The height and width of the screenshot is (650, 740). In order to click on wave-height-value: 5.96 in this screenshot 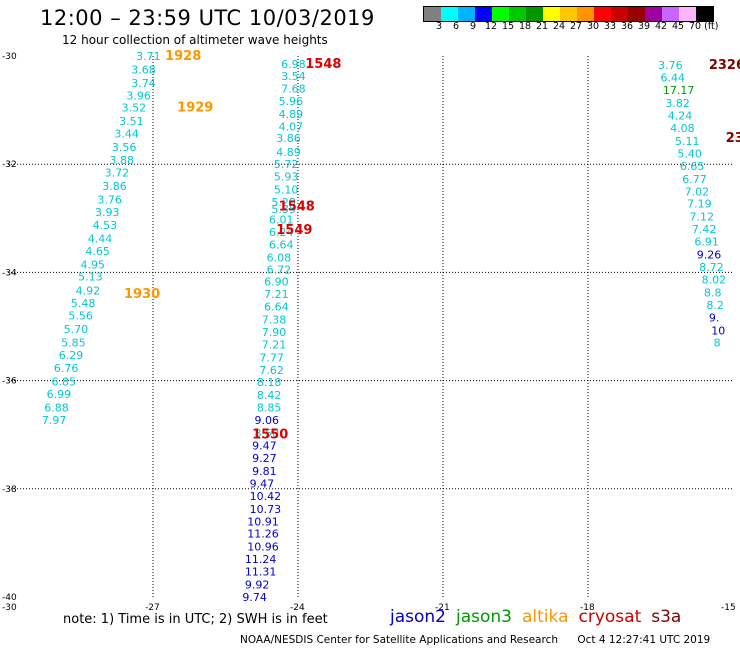, I will do `click(291, 101)`.